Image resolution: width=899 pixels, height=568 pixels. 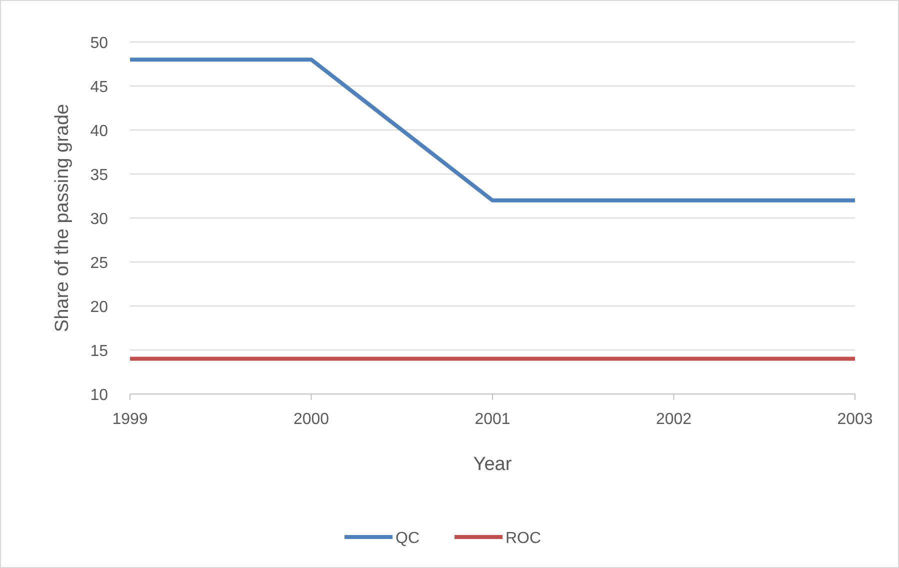 I want to click on y-tick-label: 25, so click(x=99, y=263).